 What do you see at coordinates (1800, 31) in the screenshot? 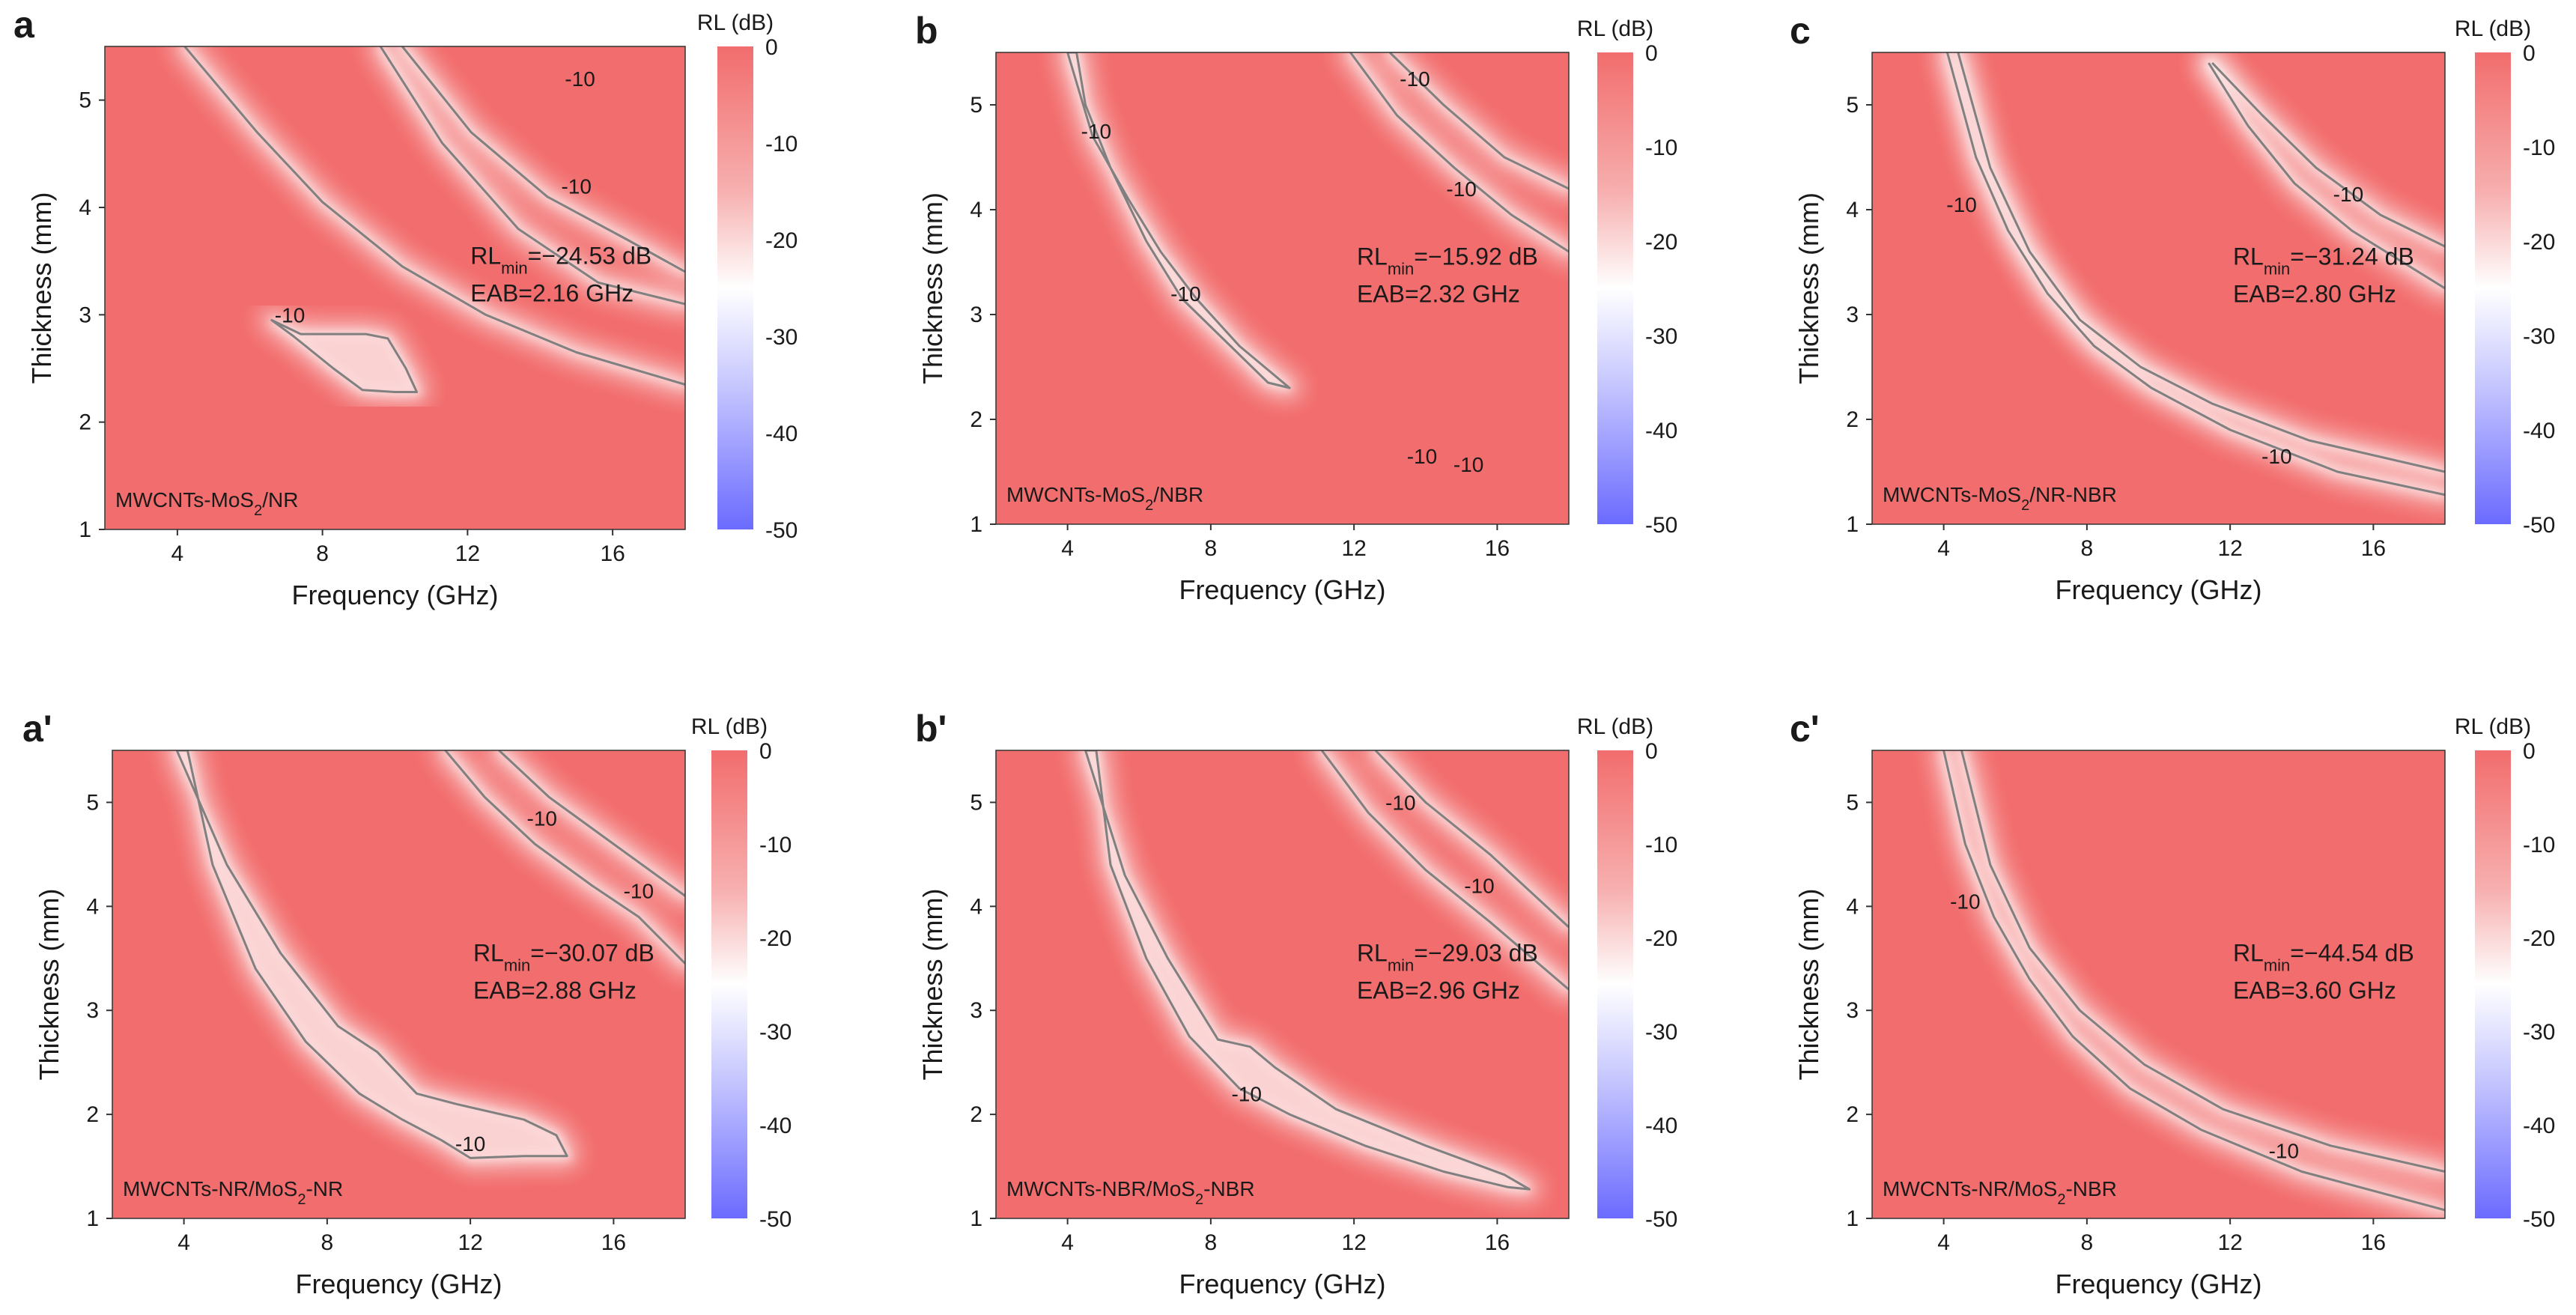
I see `panel-label: c` at bounding box center [1800, 31].